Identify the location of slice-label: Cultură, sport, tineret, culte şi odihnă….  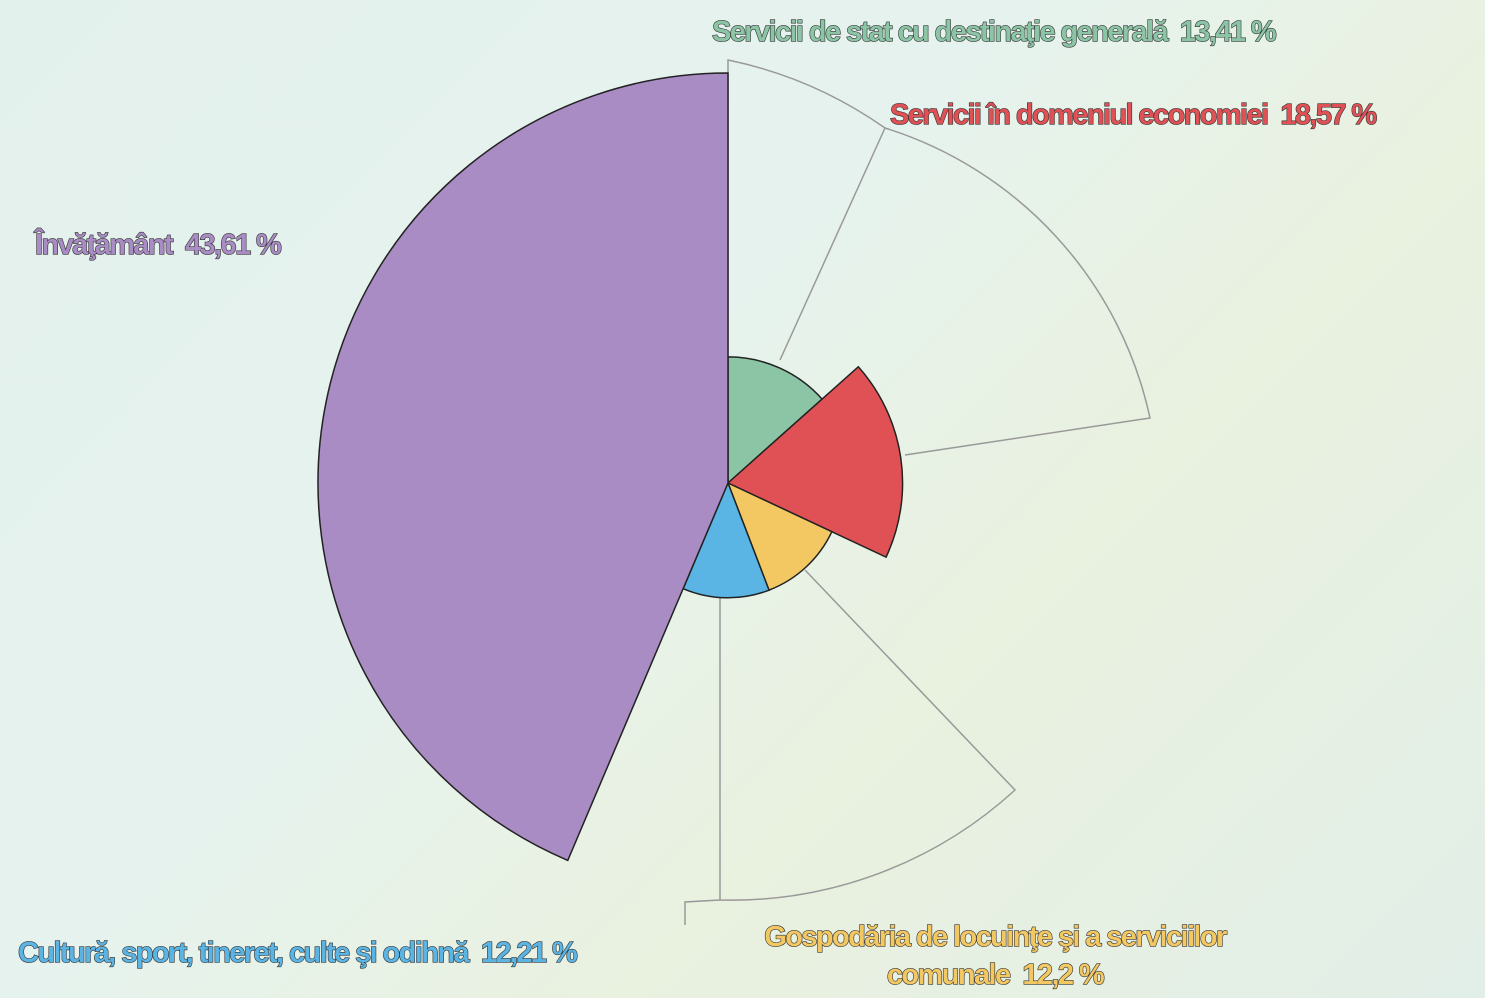
(297, 953).